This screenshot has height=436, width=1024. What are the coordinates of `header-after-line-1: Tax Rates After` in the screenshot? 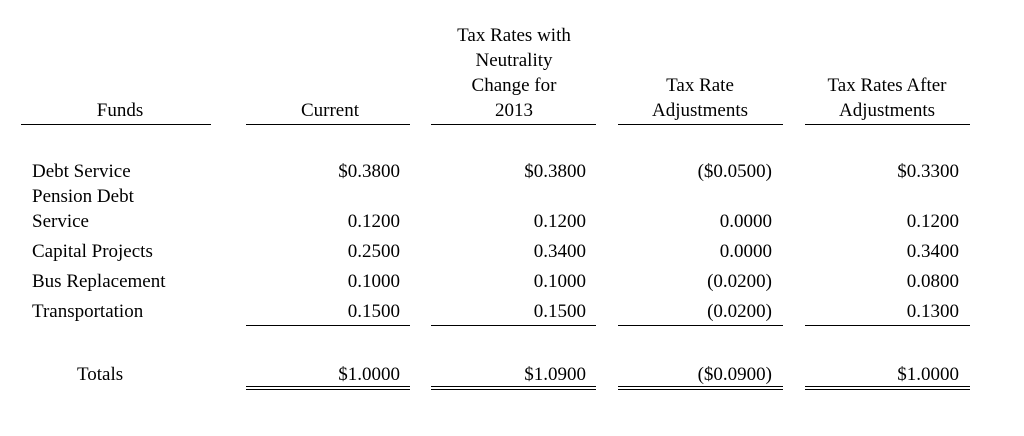 It's located at (887, 85).